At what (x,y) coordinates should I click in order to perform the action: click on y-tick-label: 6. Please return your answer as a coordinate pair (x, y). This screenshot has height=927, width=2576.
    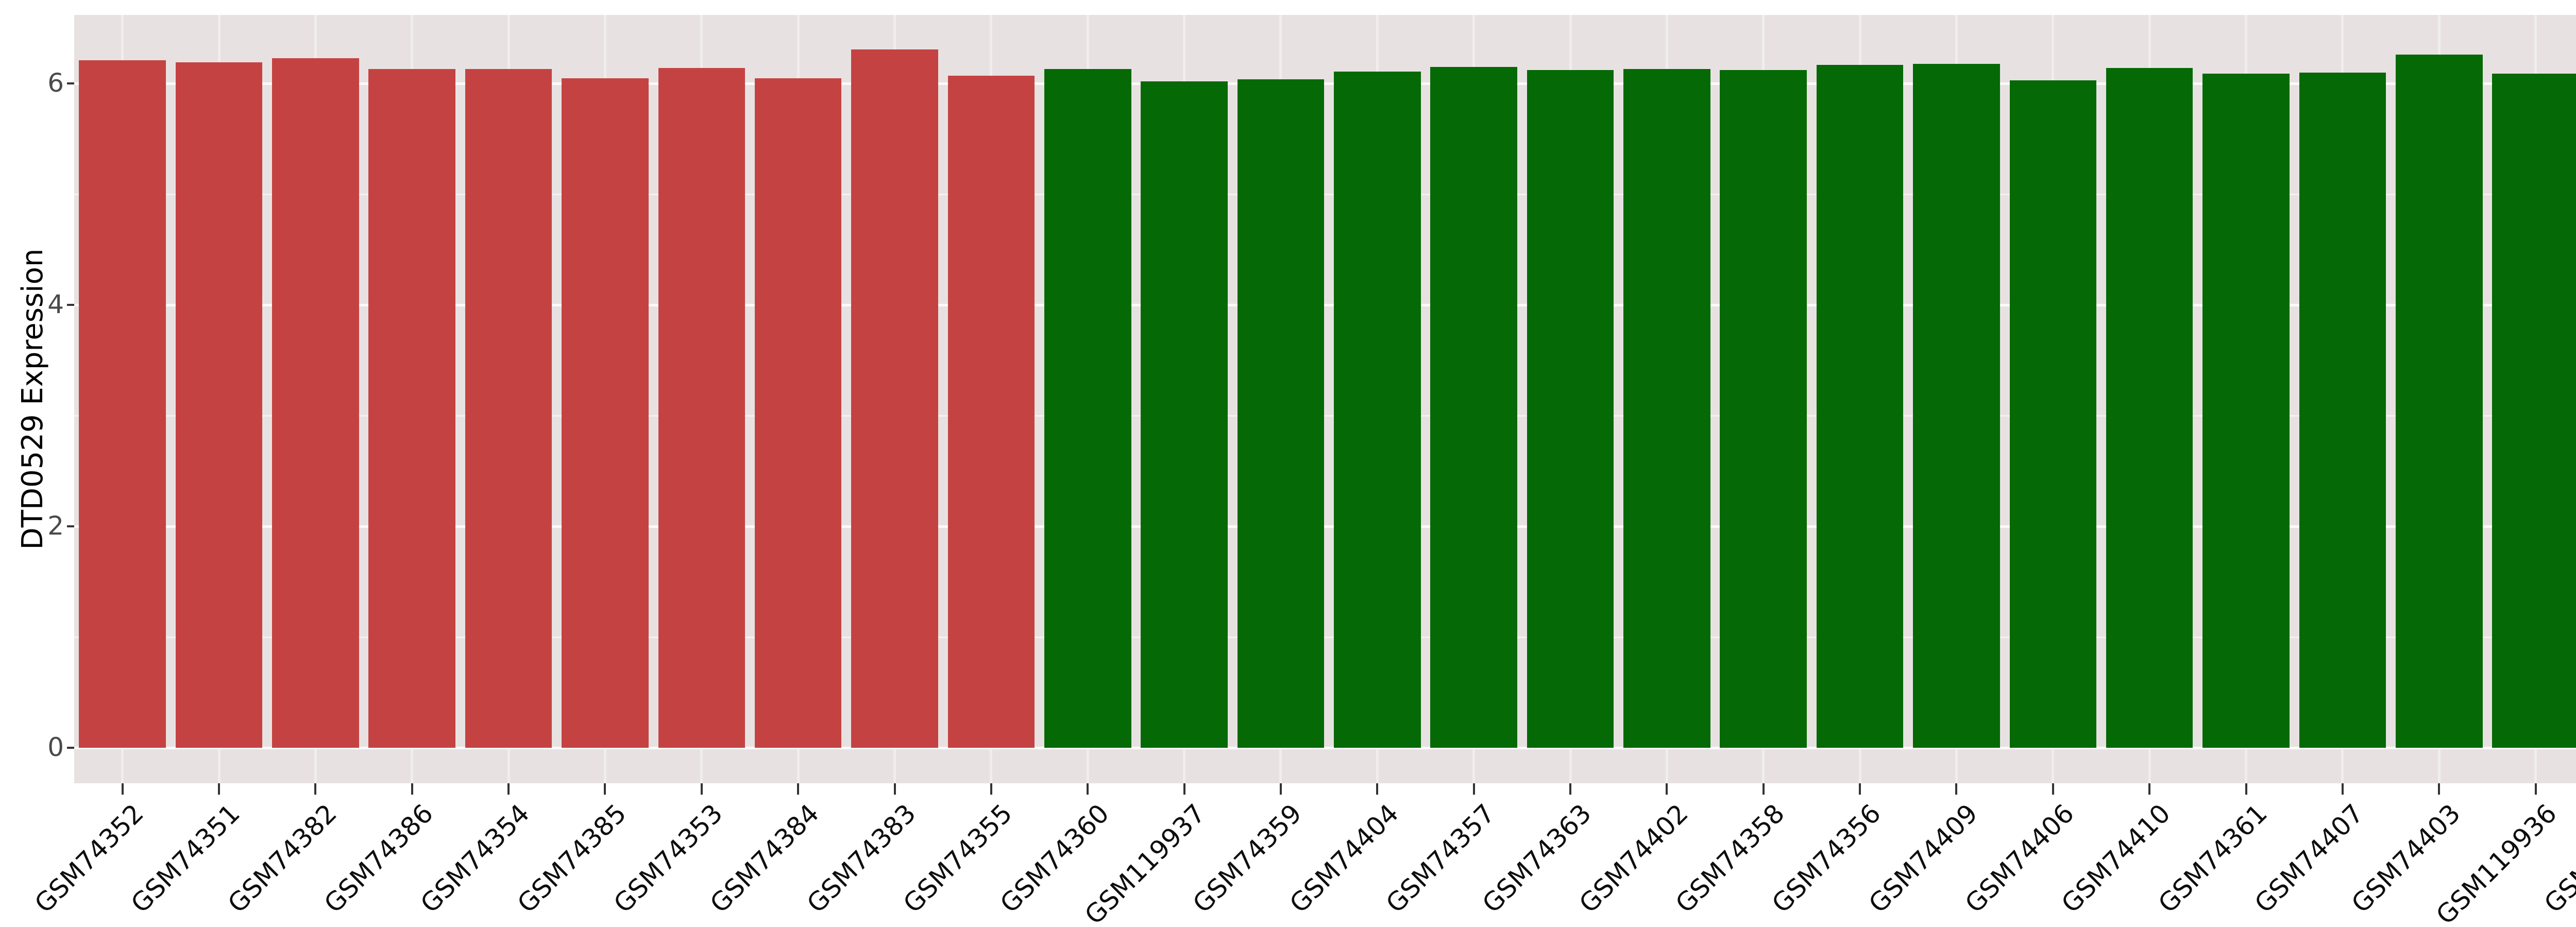
    Looking at the image, I should click on (55, 83).